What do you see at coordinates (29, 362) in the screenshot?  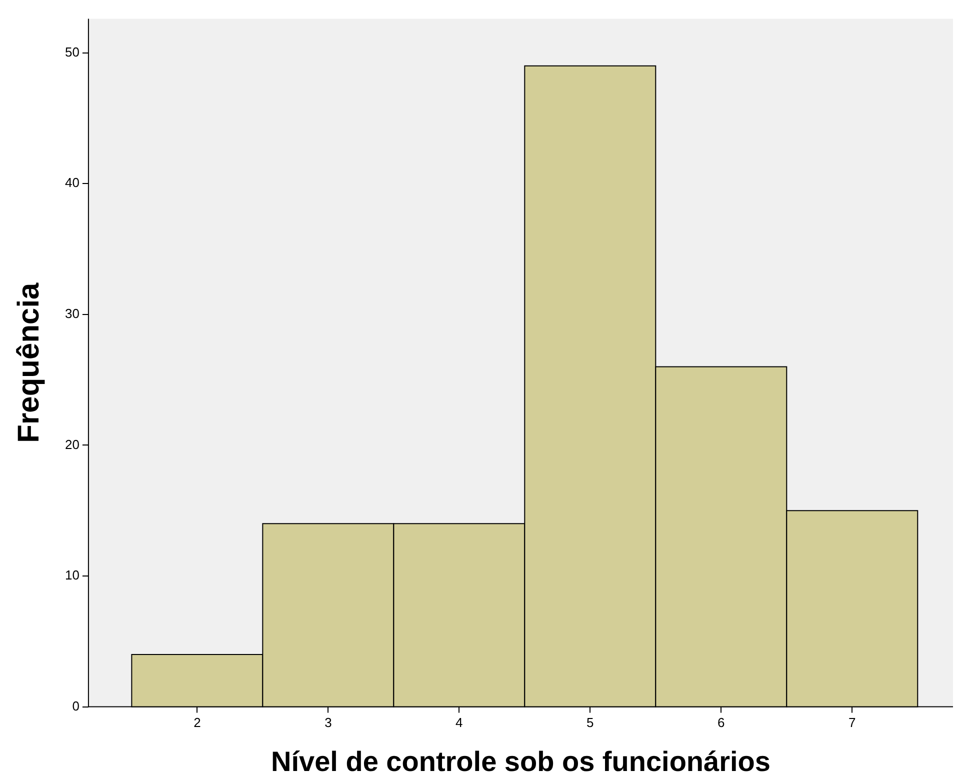 I see `y-axis-title: Frequência` at bounding box center [29, 362].